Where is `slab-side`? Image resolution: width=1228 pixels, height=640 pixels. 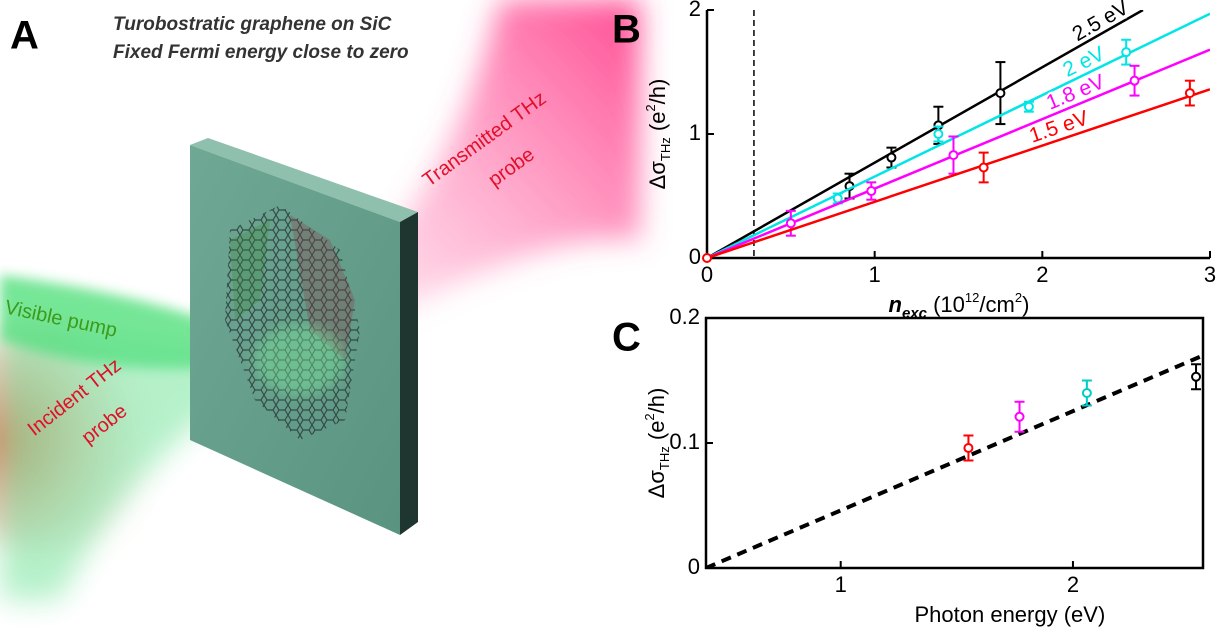
slab-side is located at coordinates (409, 373).